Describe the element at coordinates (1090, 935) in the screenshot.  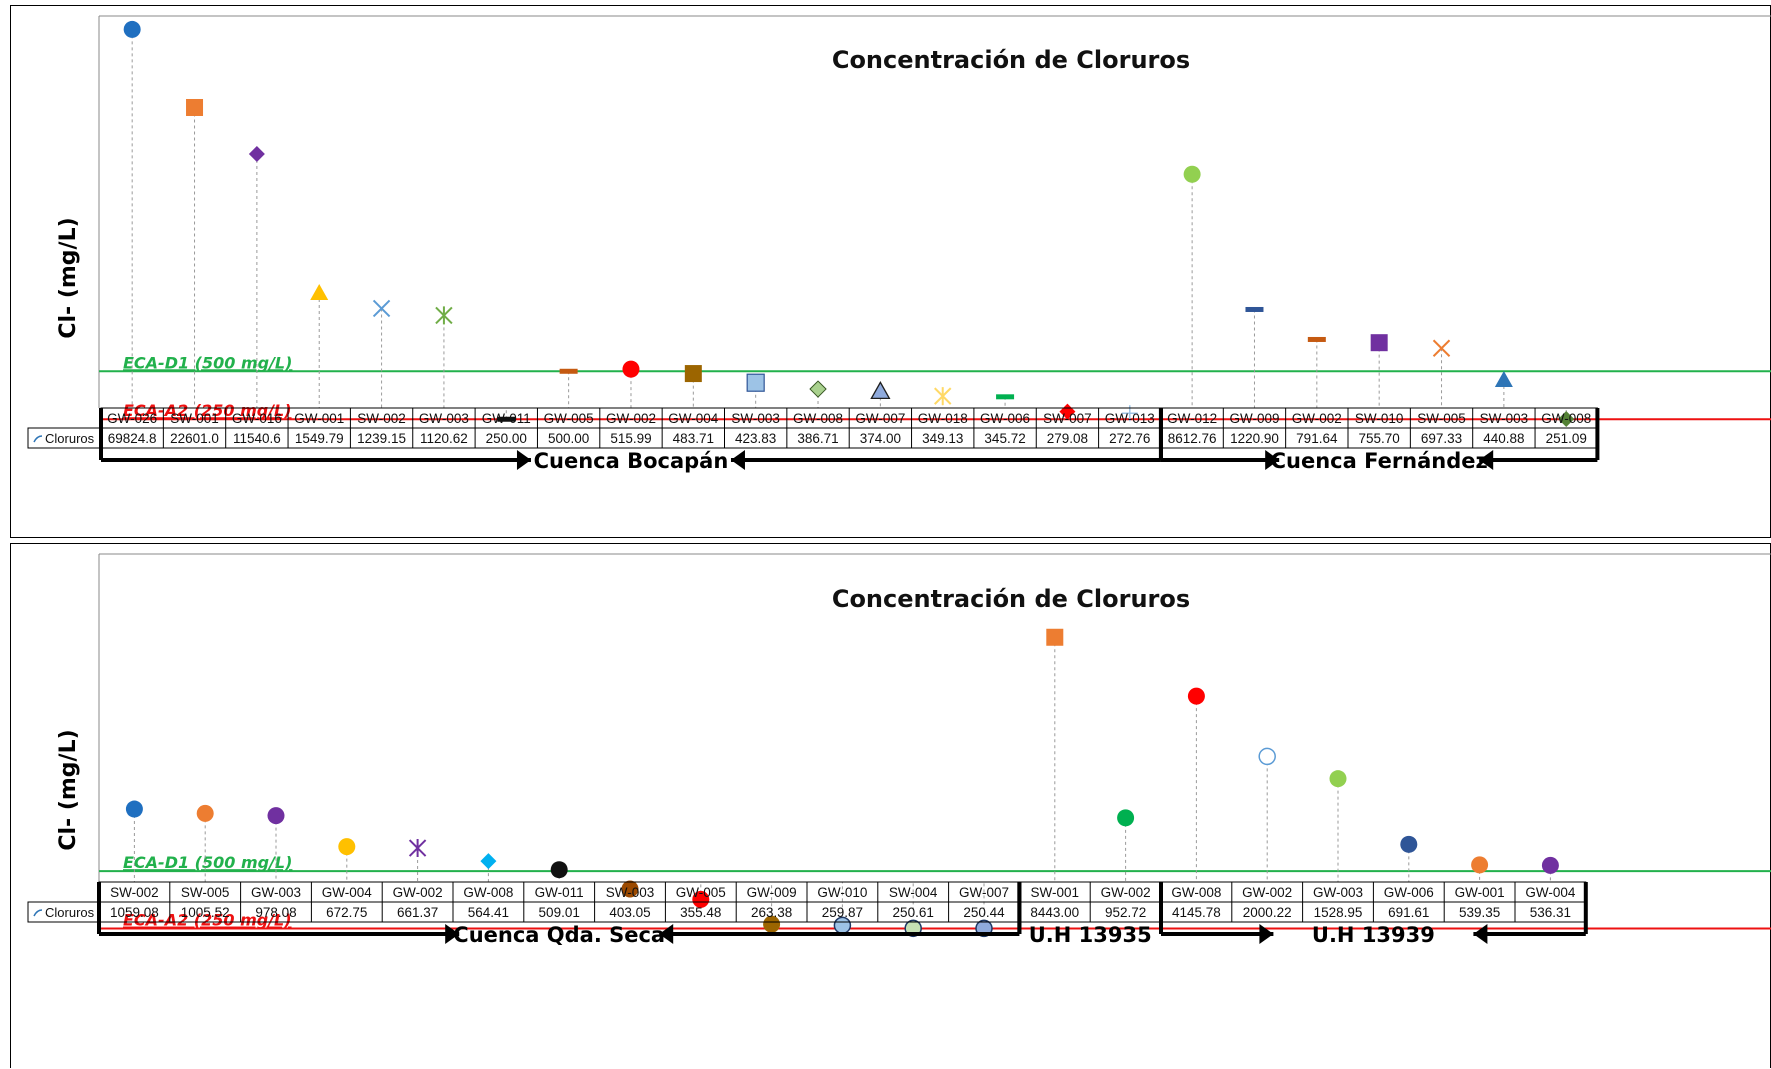
I see `group-label-1: U.H 13935` at that location.